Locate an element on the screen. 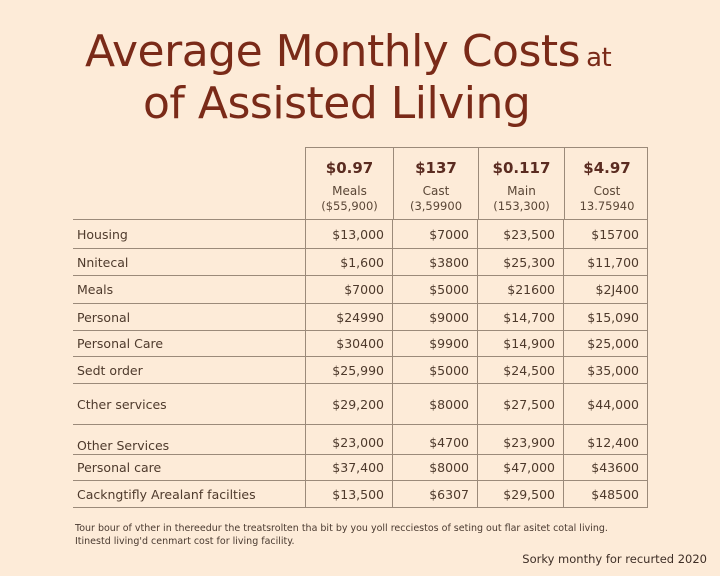  title-line-2: of Assisted Lilving is located at coordinates (337, 103).